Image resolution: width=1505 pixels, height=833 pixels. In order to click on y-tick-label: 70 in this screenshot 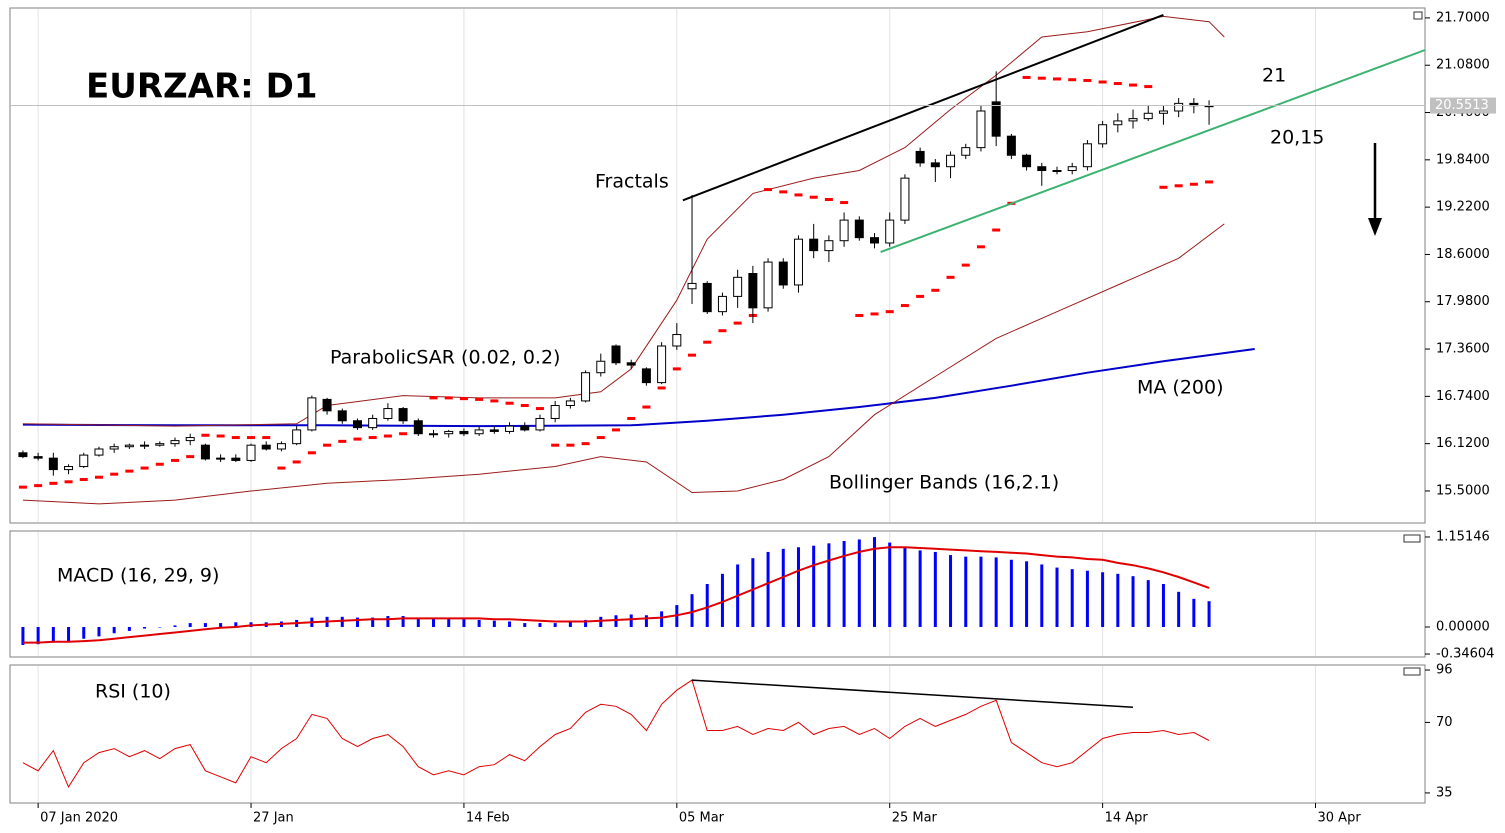, I will do `click(1444, 722)`.